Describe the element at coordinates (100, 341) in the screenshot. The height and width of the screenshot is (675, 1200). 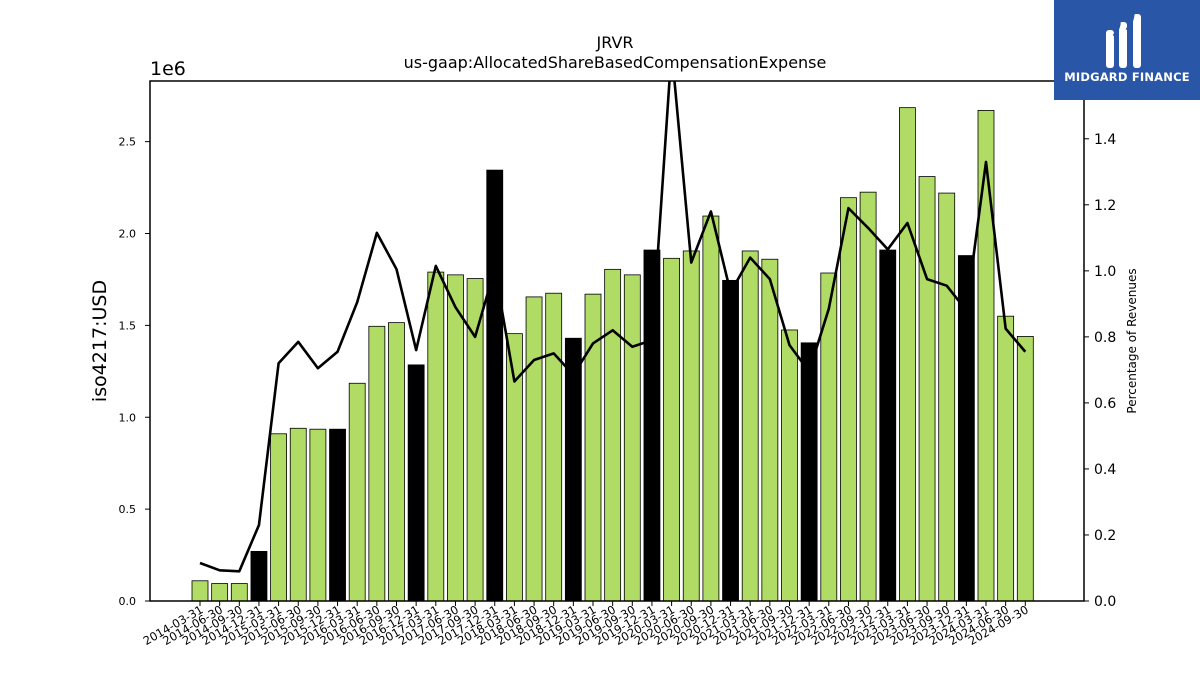
I see `y-axis-label: iso4217:USD` at that location.